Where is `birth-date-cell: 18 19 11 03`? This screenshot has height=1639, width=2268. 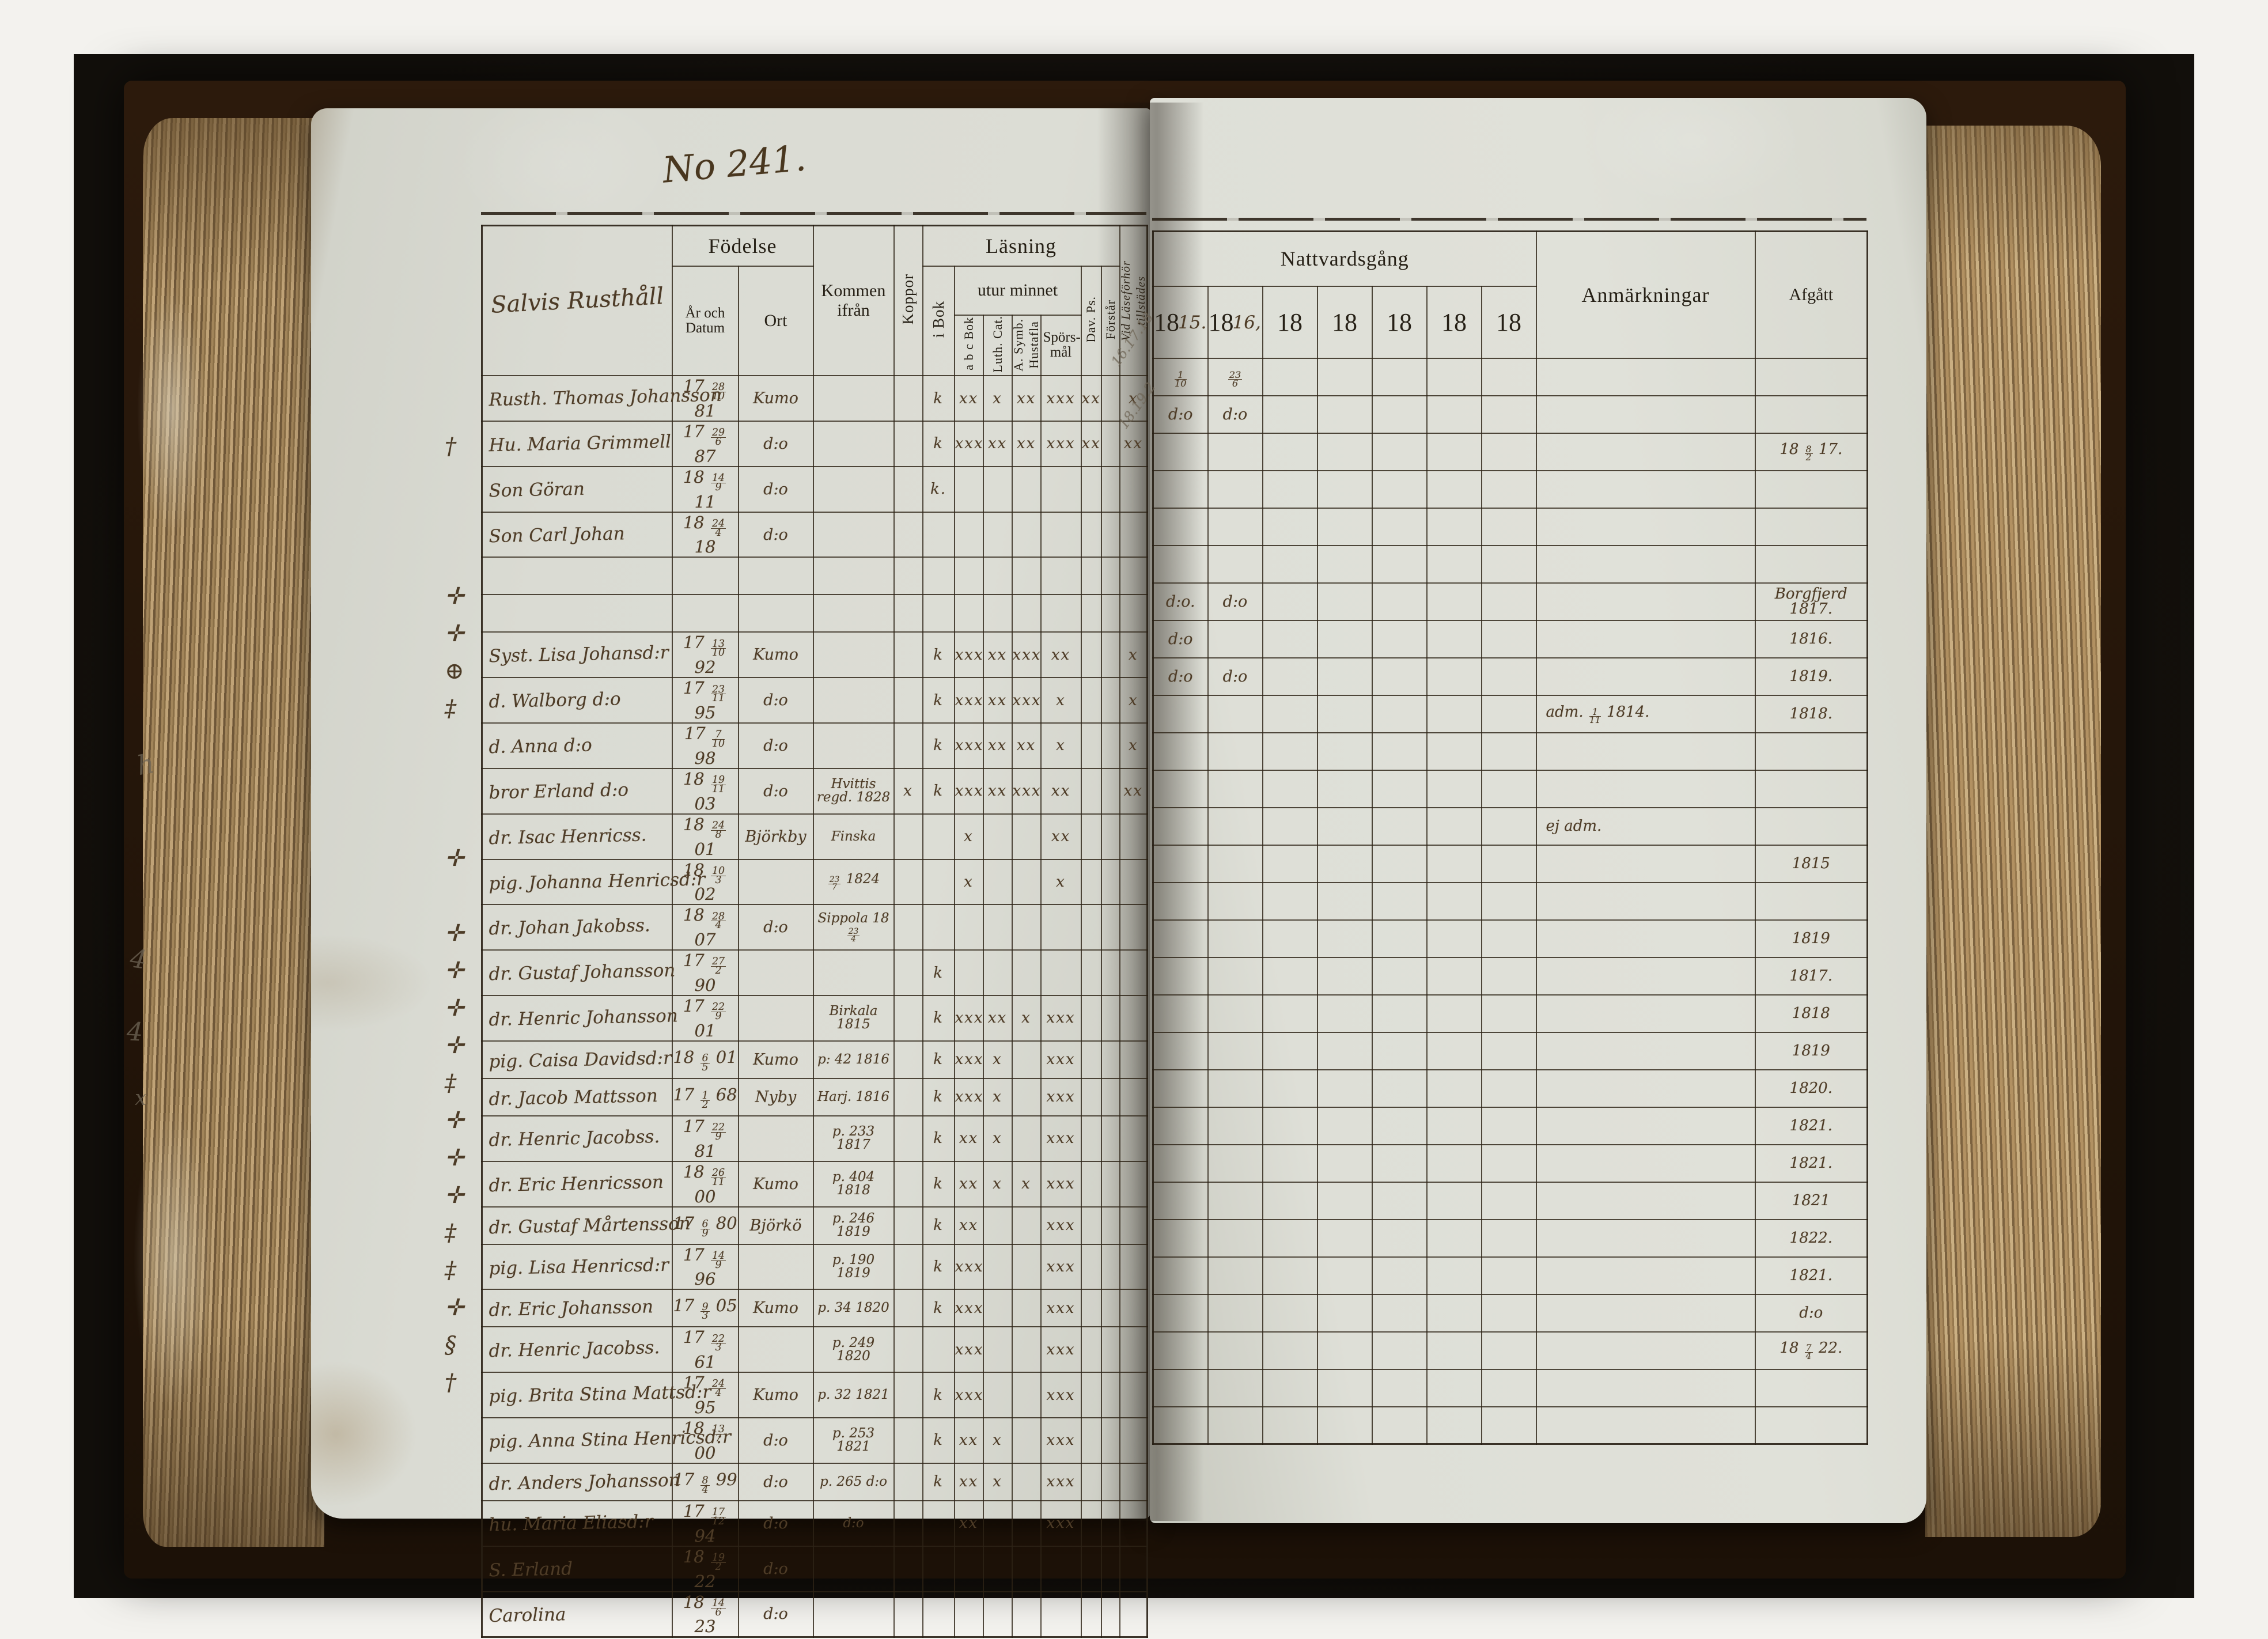 birth-date-cell: 18 19 11 03 is located at coordinates (705, 791).